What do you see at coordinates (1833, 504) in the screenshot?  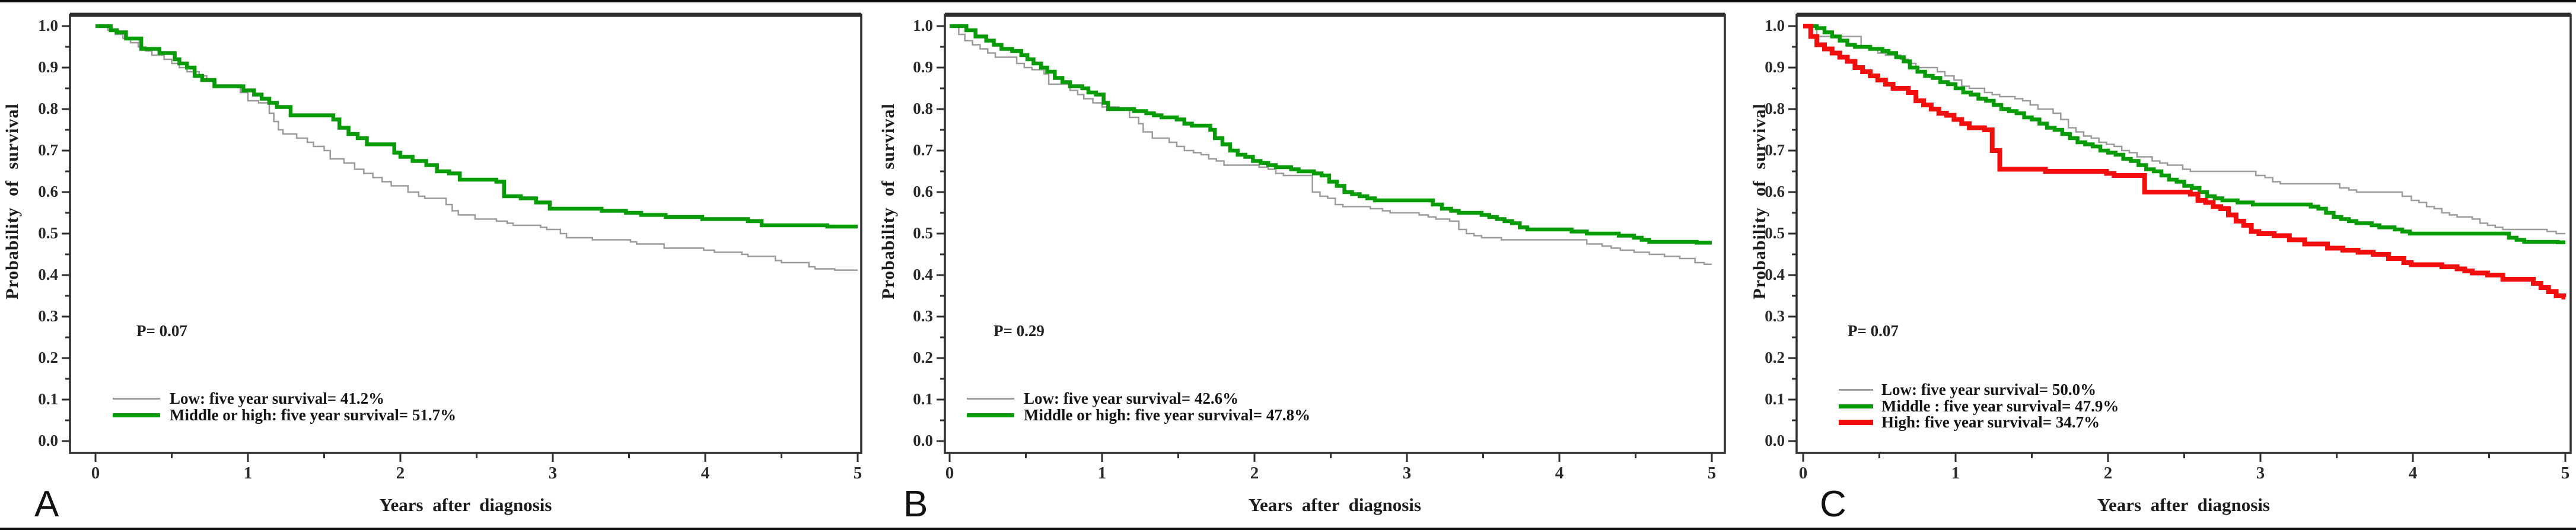 I see `panel-letter: C` at bounding box center [1833, 504].